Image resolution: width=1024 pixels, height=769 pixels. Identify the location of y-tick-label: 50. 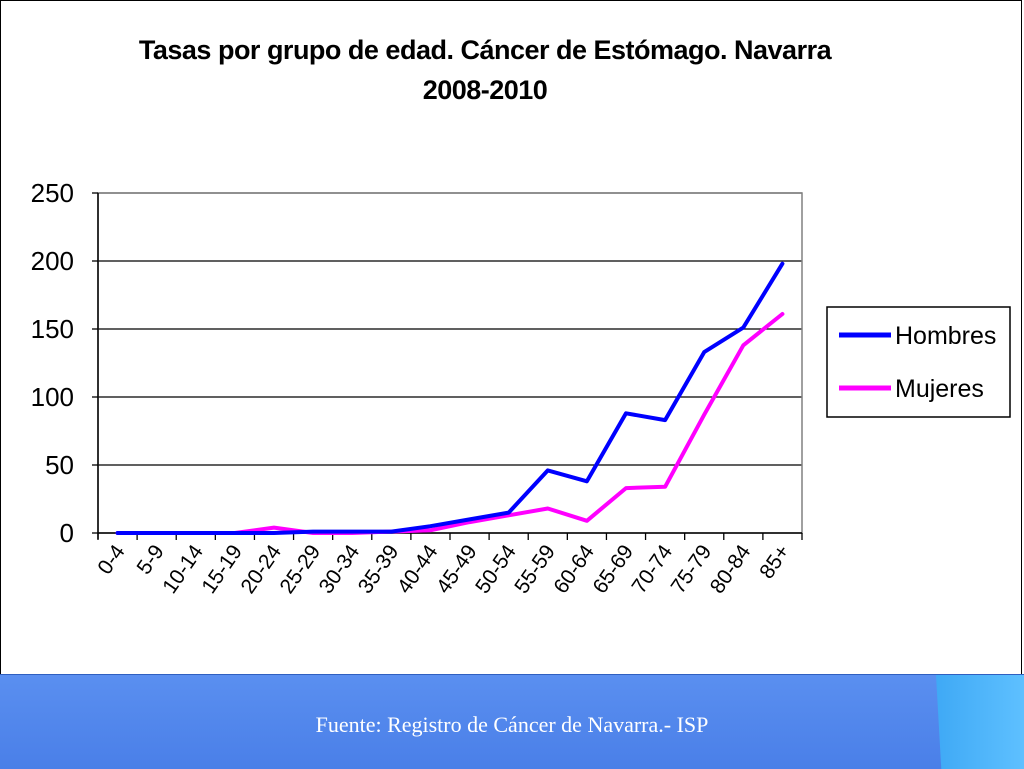
(59, 465).